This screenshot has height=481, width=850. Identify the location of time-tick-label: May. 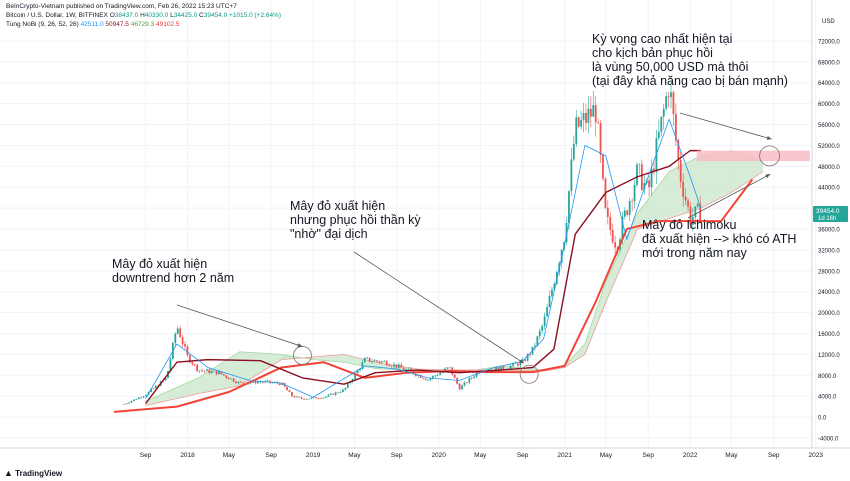
(229, 455).